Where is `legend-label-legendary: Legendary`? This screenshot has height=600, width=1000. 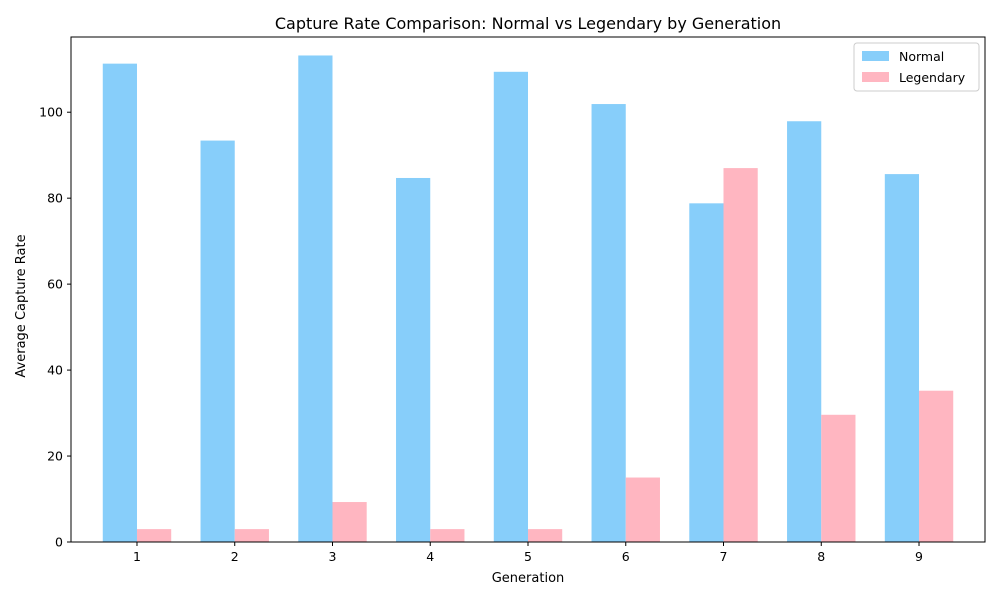
legend-label-legendary: Legendary is located at coordinates (932, 77).